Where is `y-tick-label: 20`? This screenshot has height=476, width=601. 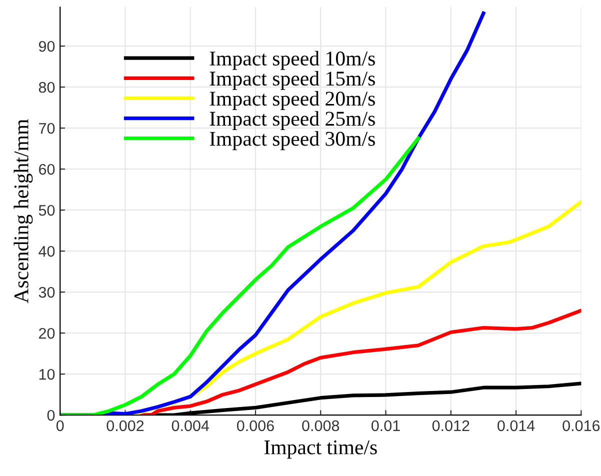 y-tick-label: 20 is located at coordinates (47, 333).